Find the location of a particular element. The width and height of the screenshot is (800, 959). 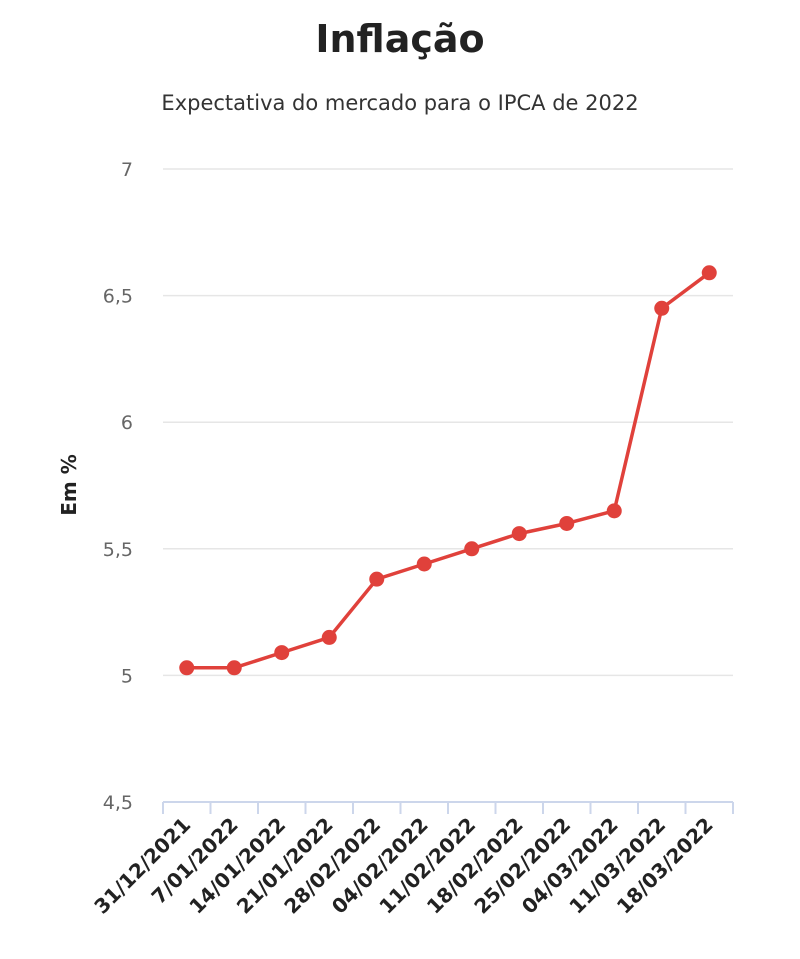

y-tick-label: 5 is located at coordinates (127, 676).